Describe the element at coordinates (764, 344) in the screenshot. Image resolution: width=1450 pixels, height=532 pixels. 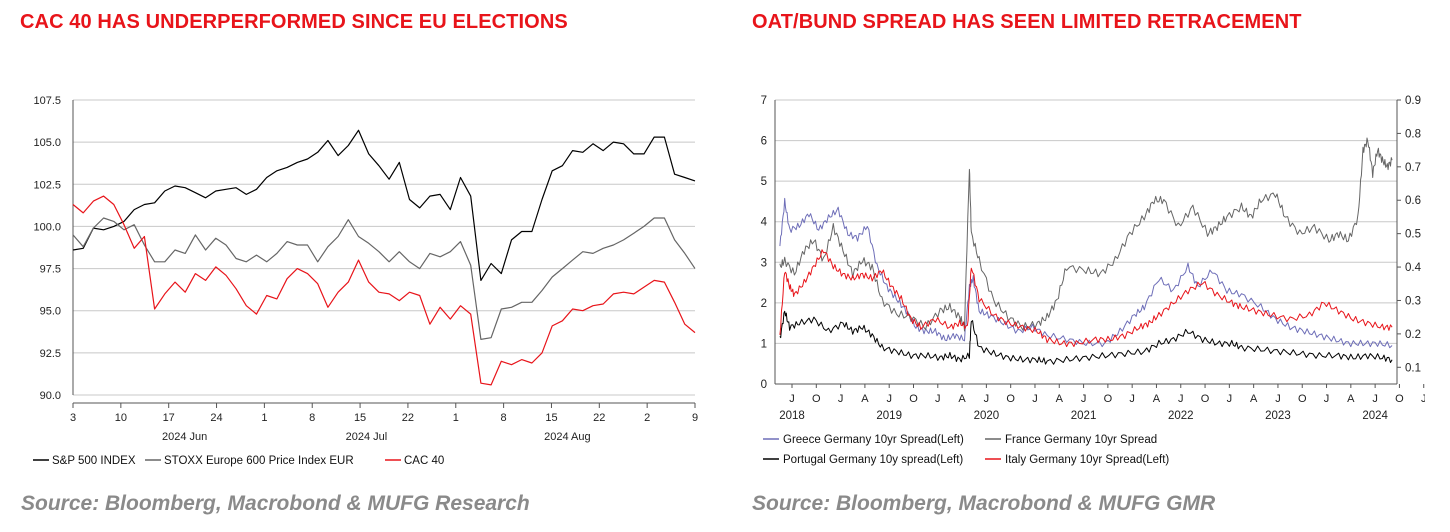
I see `y-left-tick-label: 1` at that location.